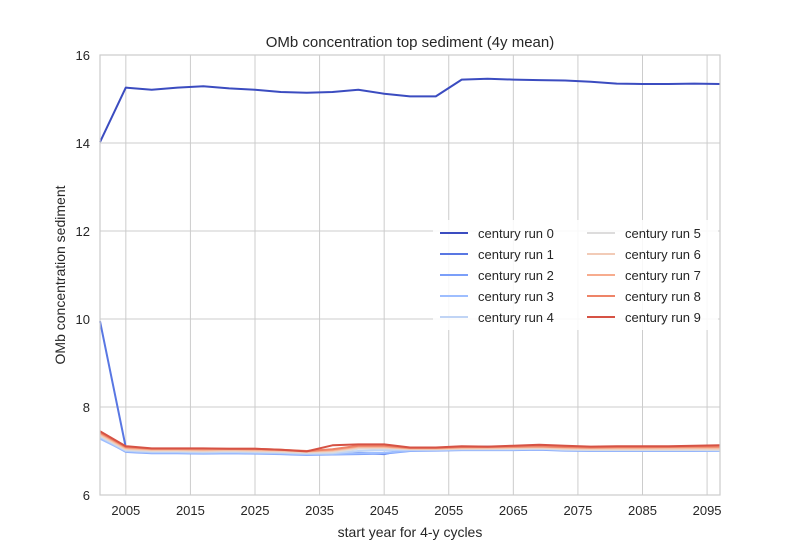  What do you see at coordinates (83, 55) in the screenshot?
I see `y-tick-label: 16` at bounding box center [83, 55].